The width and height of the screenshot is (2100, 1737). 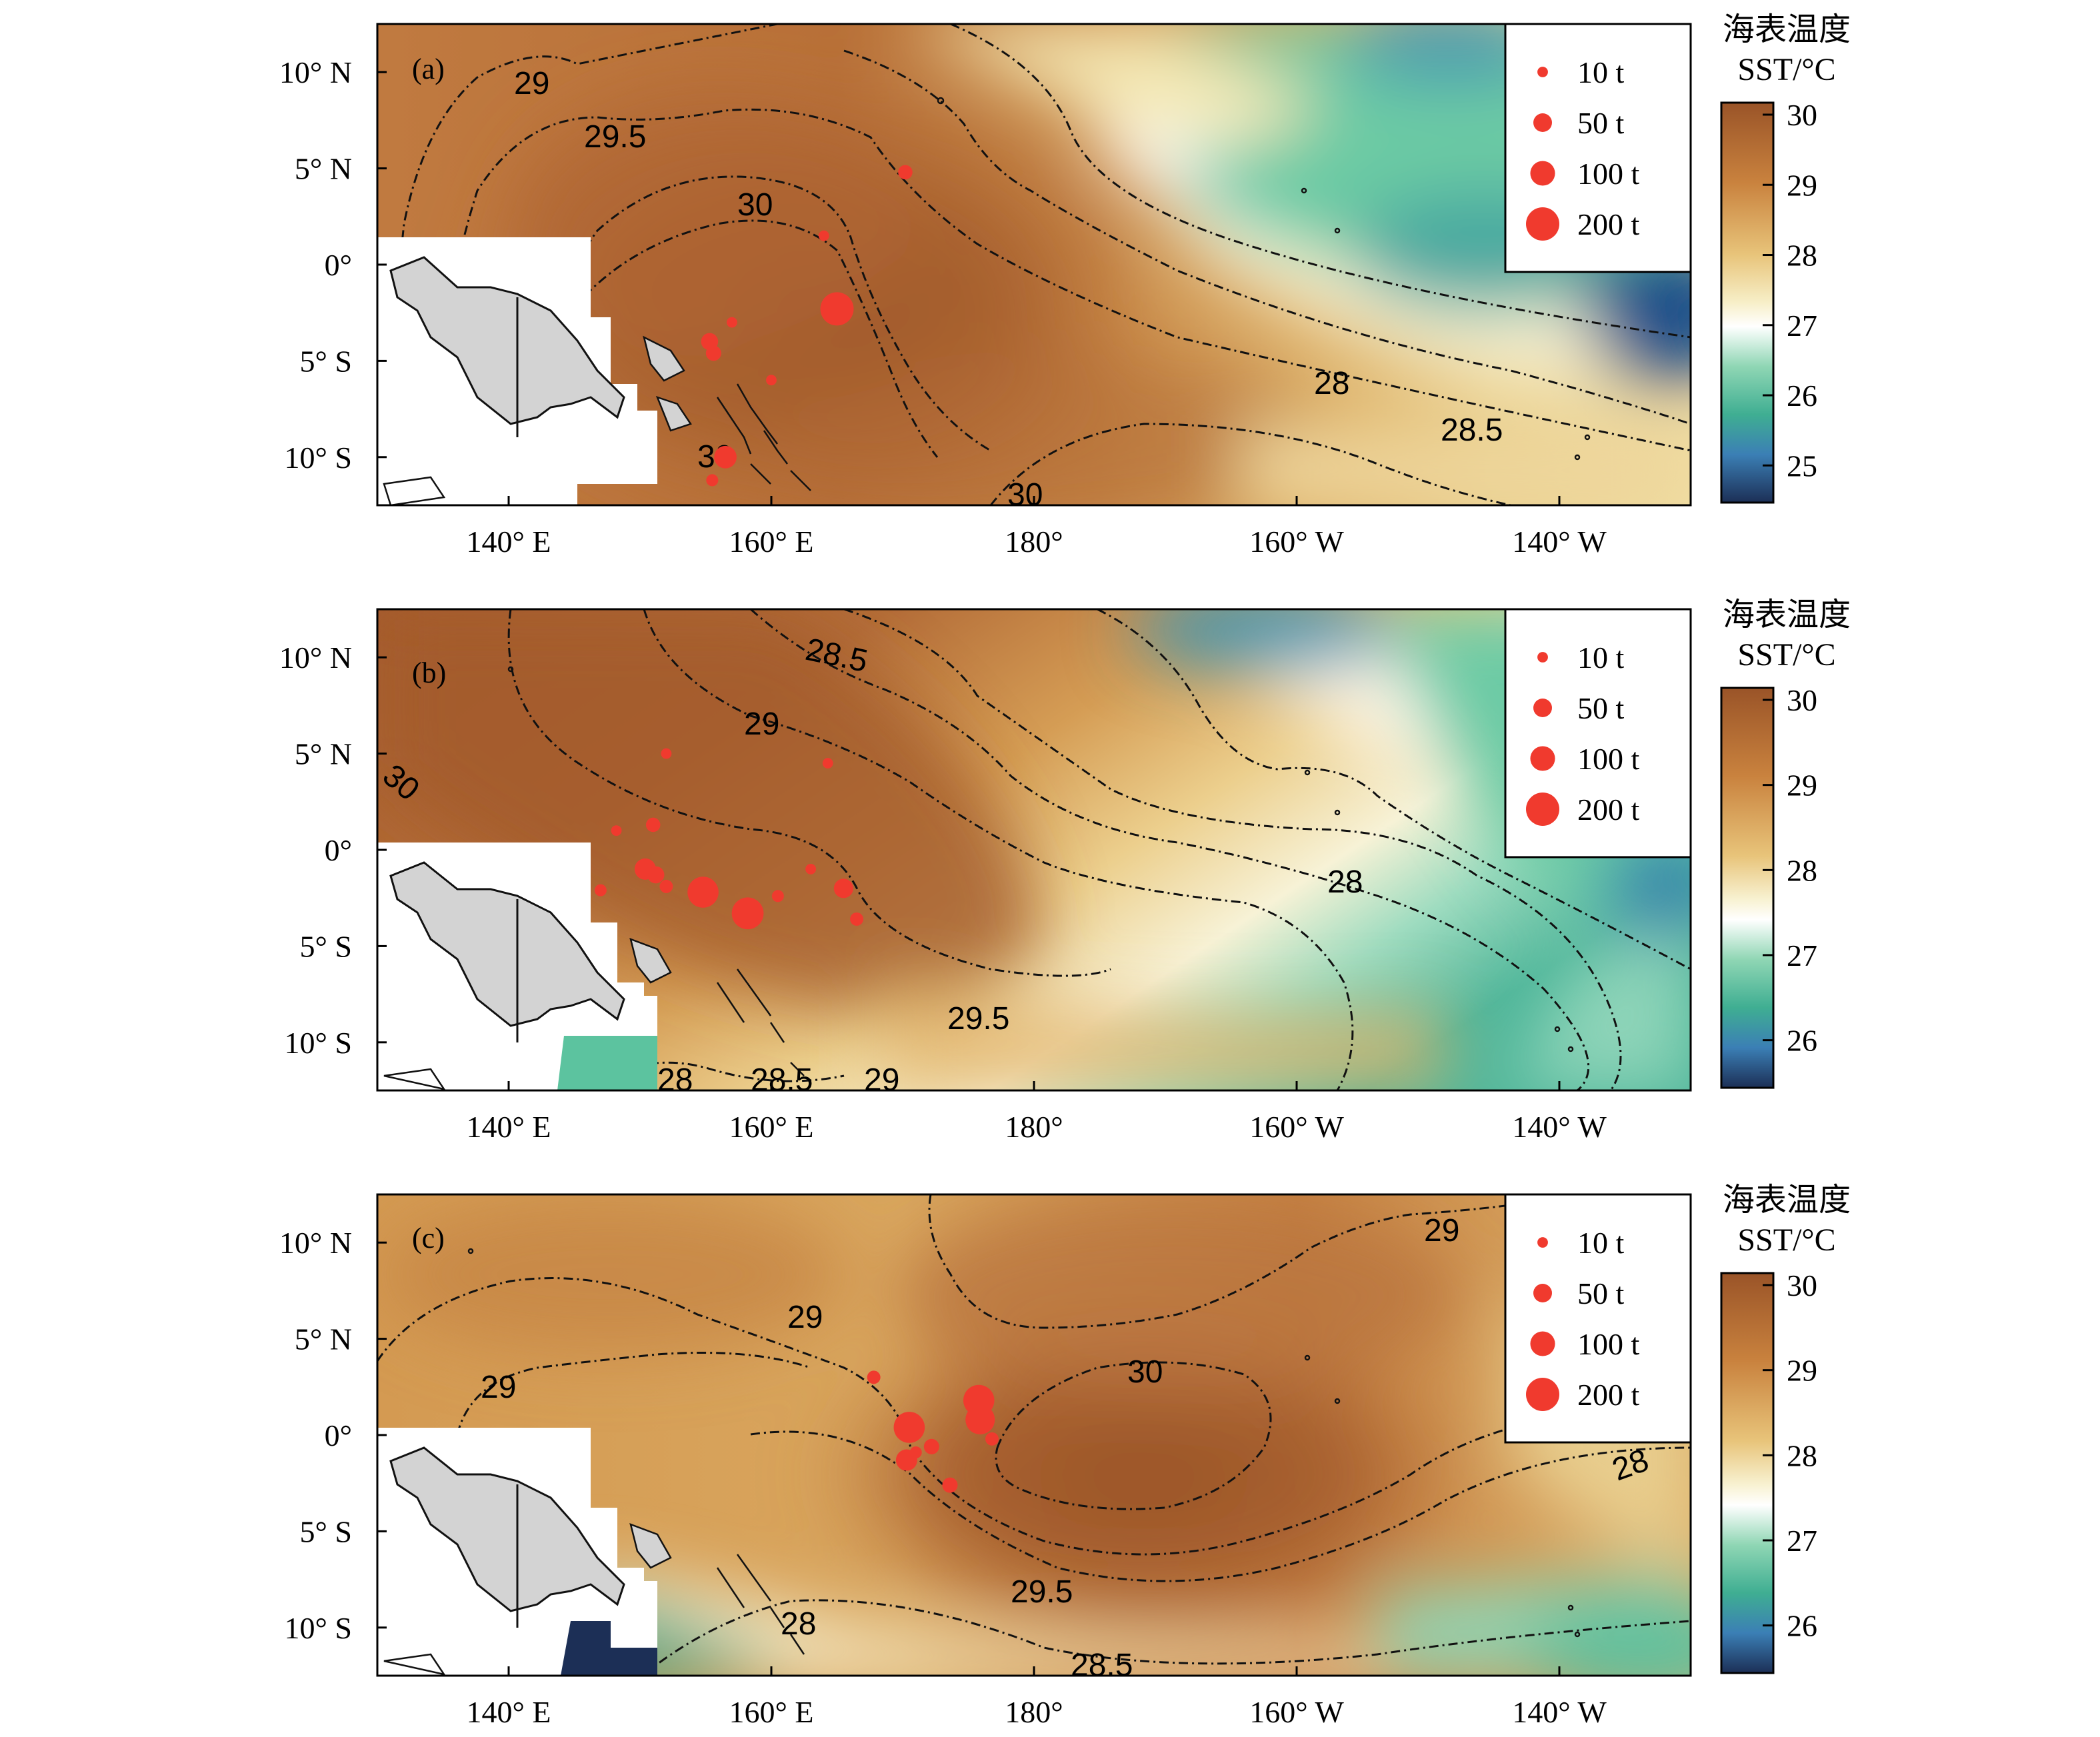 I want to click on colorbar-tick-label: 25, so click(x=1802, y=466).